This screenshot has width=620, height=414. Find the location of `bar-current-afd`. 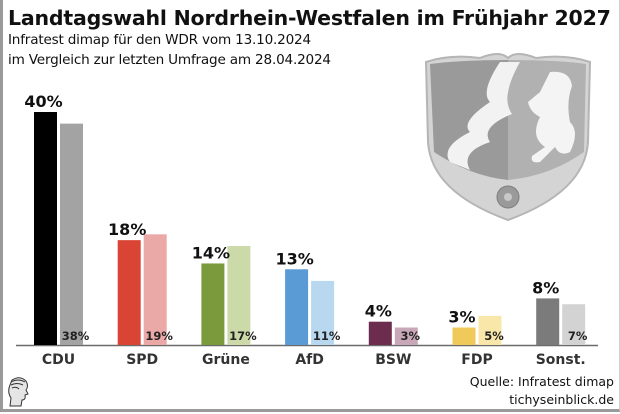

bar-current-afd is located at coordinates (297, 307).